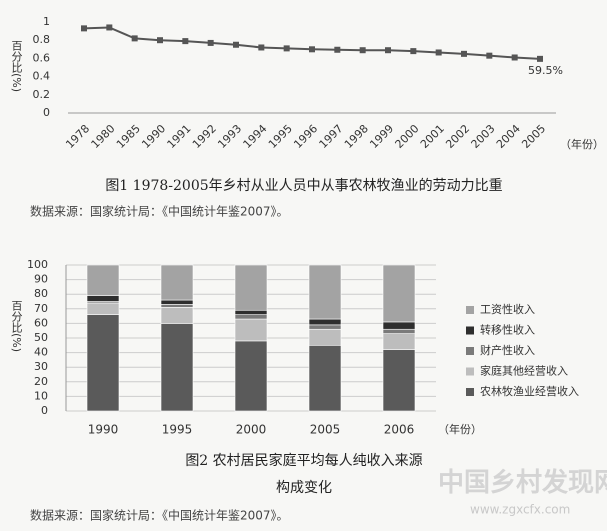  What do you see at coordinates (77, 136) in the screenshot?
I see `x-tick-label: 1978` at bounding box center [77, 136].